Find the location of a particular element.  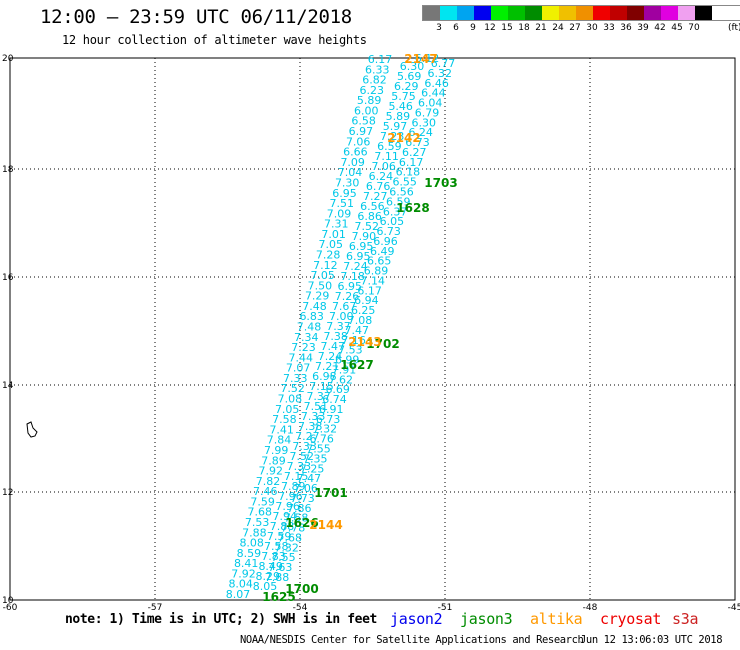

swh-value: 7.05 is located at coordinates (287, 409).